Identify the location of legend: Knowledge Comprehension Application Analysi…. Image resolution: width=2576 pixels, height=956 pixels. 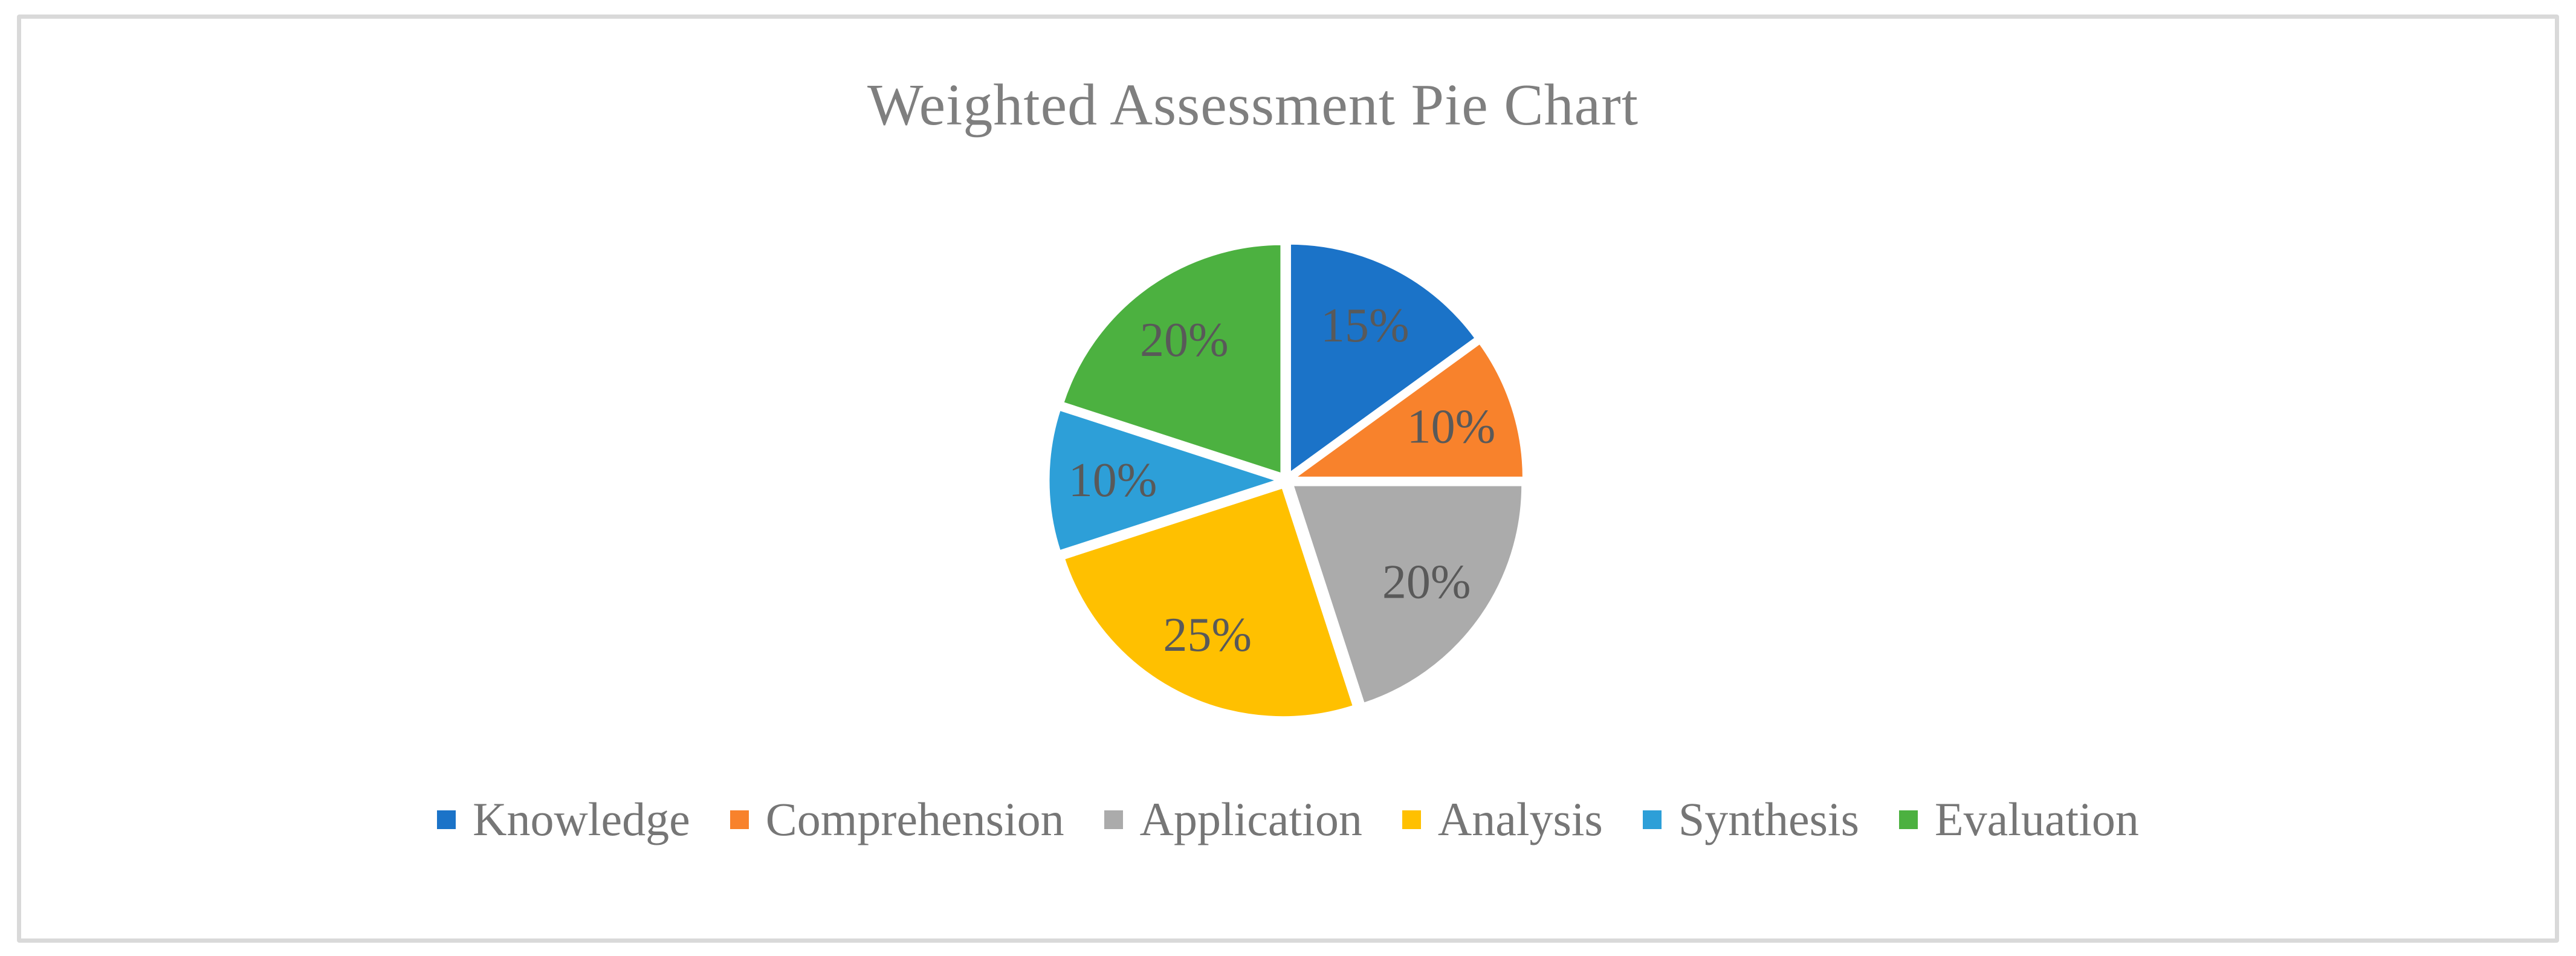
(1288, 819).